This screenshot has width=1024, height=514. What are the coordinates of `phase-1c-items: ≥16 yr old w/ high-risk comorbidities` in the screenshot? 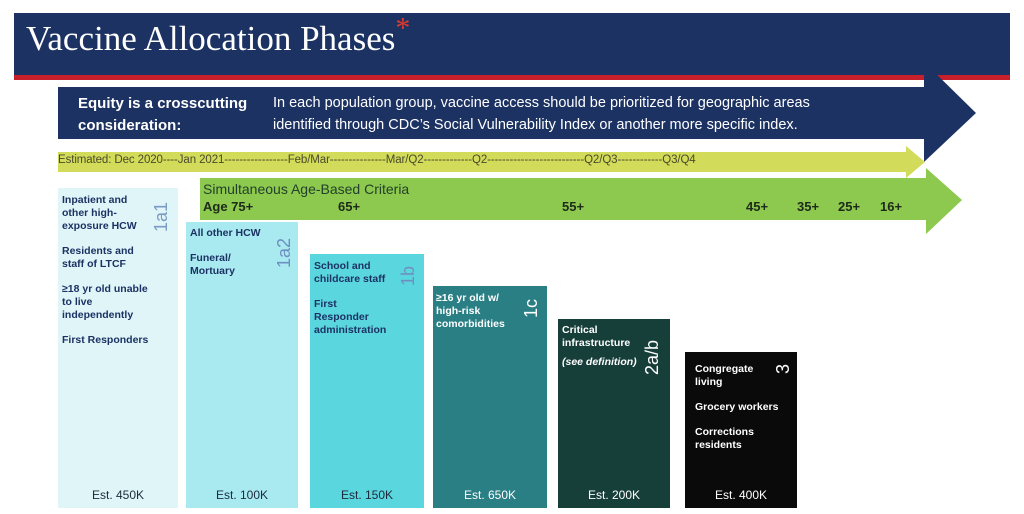 It's located at (477, 317).